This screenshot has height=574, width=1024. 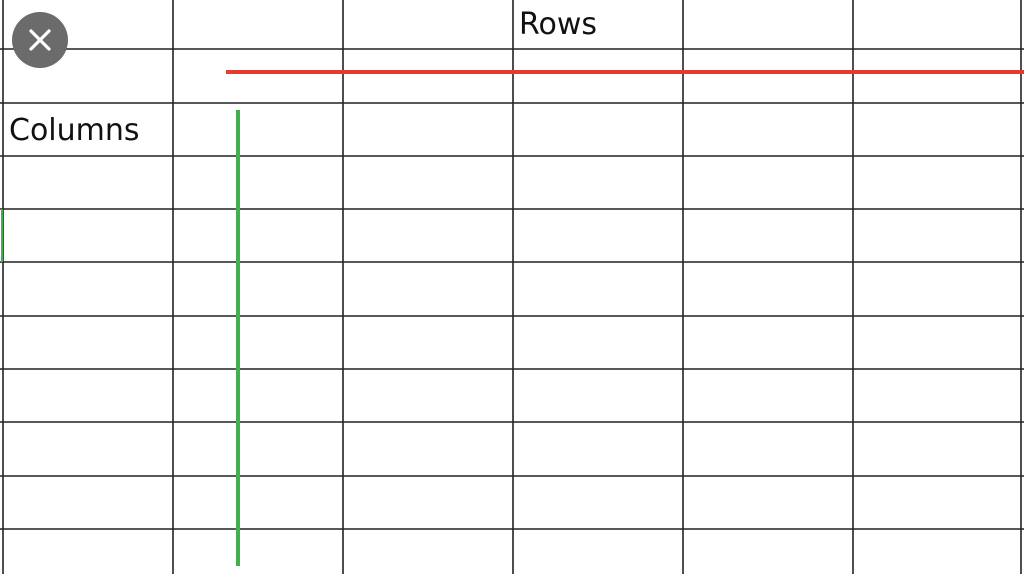 I want to click on close-icon, so click(x=40, y=40).